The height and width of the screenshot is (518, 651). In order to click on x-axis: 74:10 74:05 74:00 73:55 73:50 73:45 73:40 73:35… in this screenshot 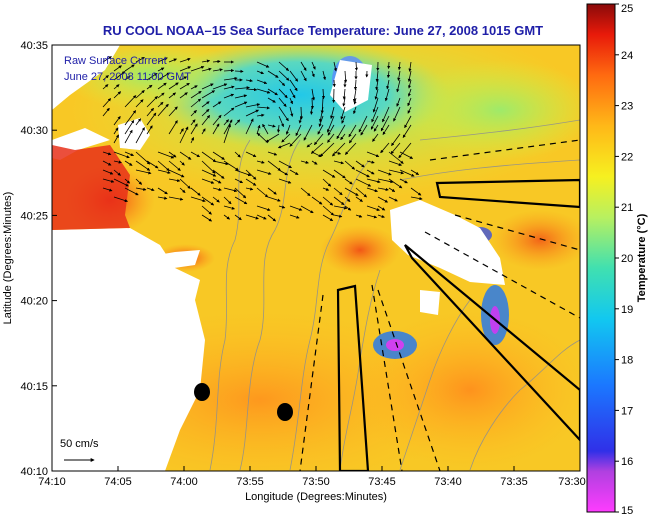, I will do `click(312, 477)`.